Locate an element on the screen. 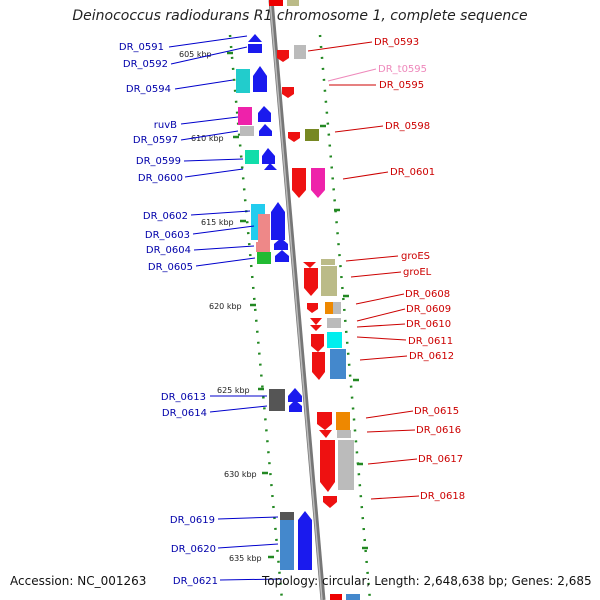  gene-label: DR_0595 is located at coordinates (401, 85).